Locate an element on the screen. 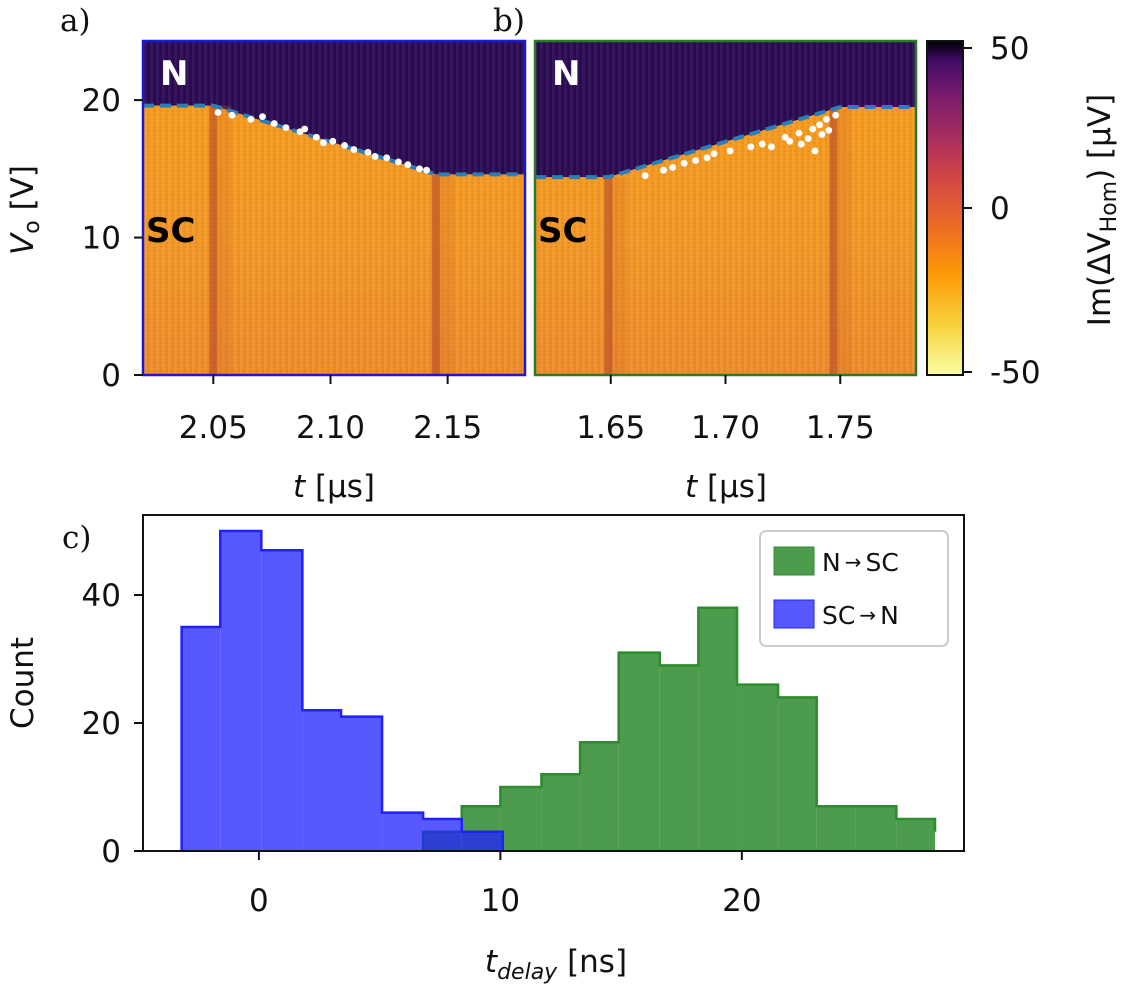 The width and height of the screenshot is (1124, 987). dark-stripes-b is located at coordinates (728, 242).